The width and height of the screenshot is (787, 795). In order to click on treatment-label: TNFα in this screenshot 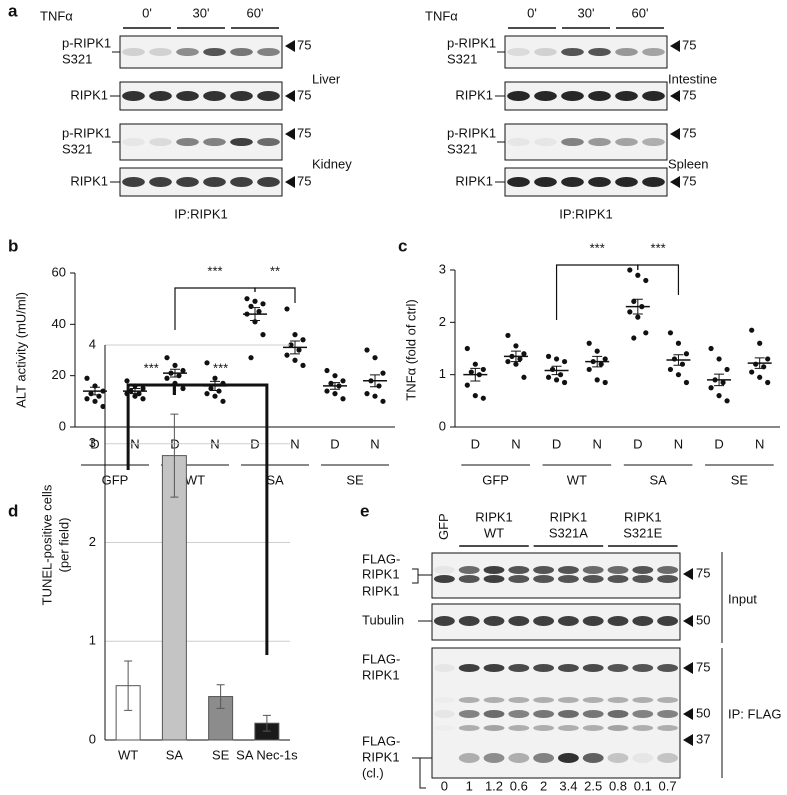, I will do `click(56, 15)`.